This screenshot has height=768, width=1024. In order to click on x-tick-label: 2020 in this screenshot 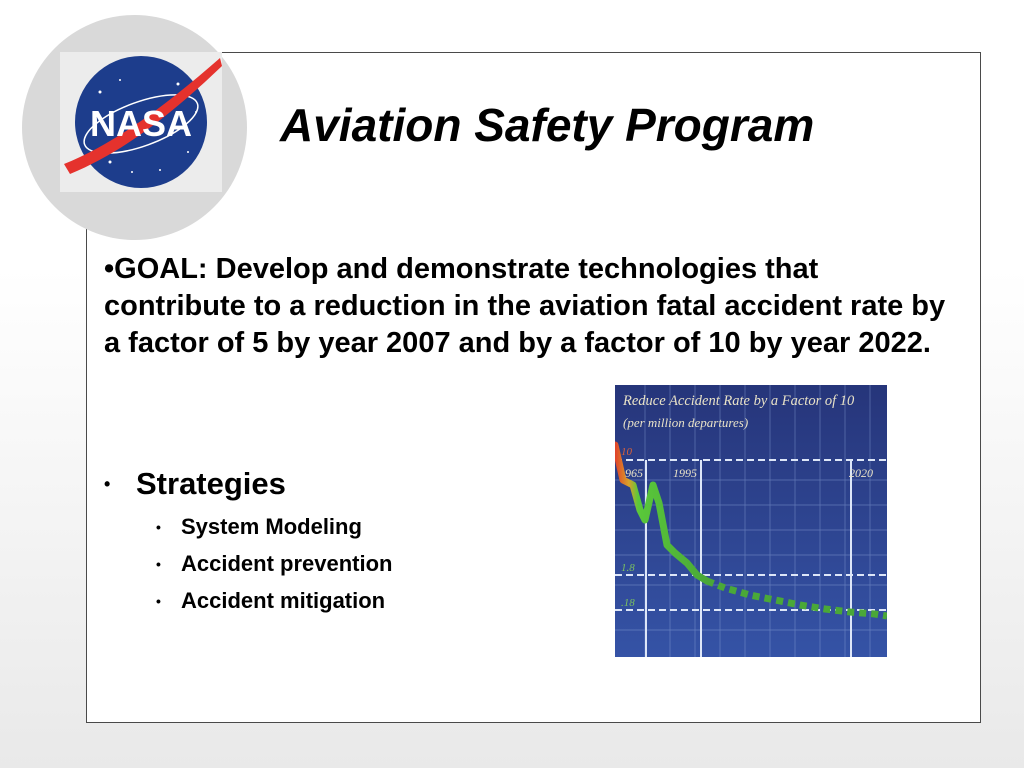, I will do `click(861, 473)`.